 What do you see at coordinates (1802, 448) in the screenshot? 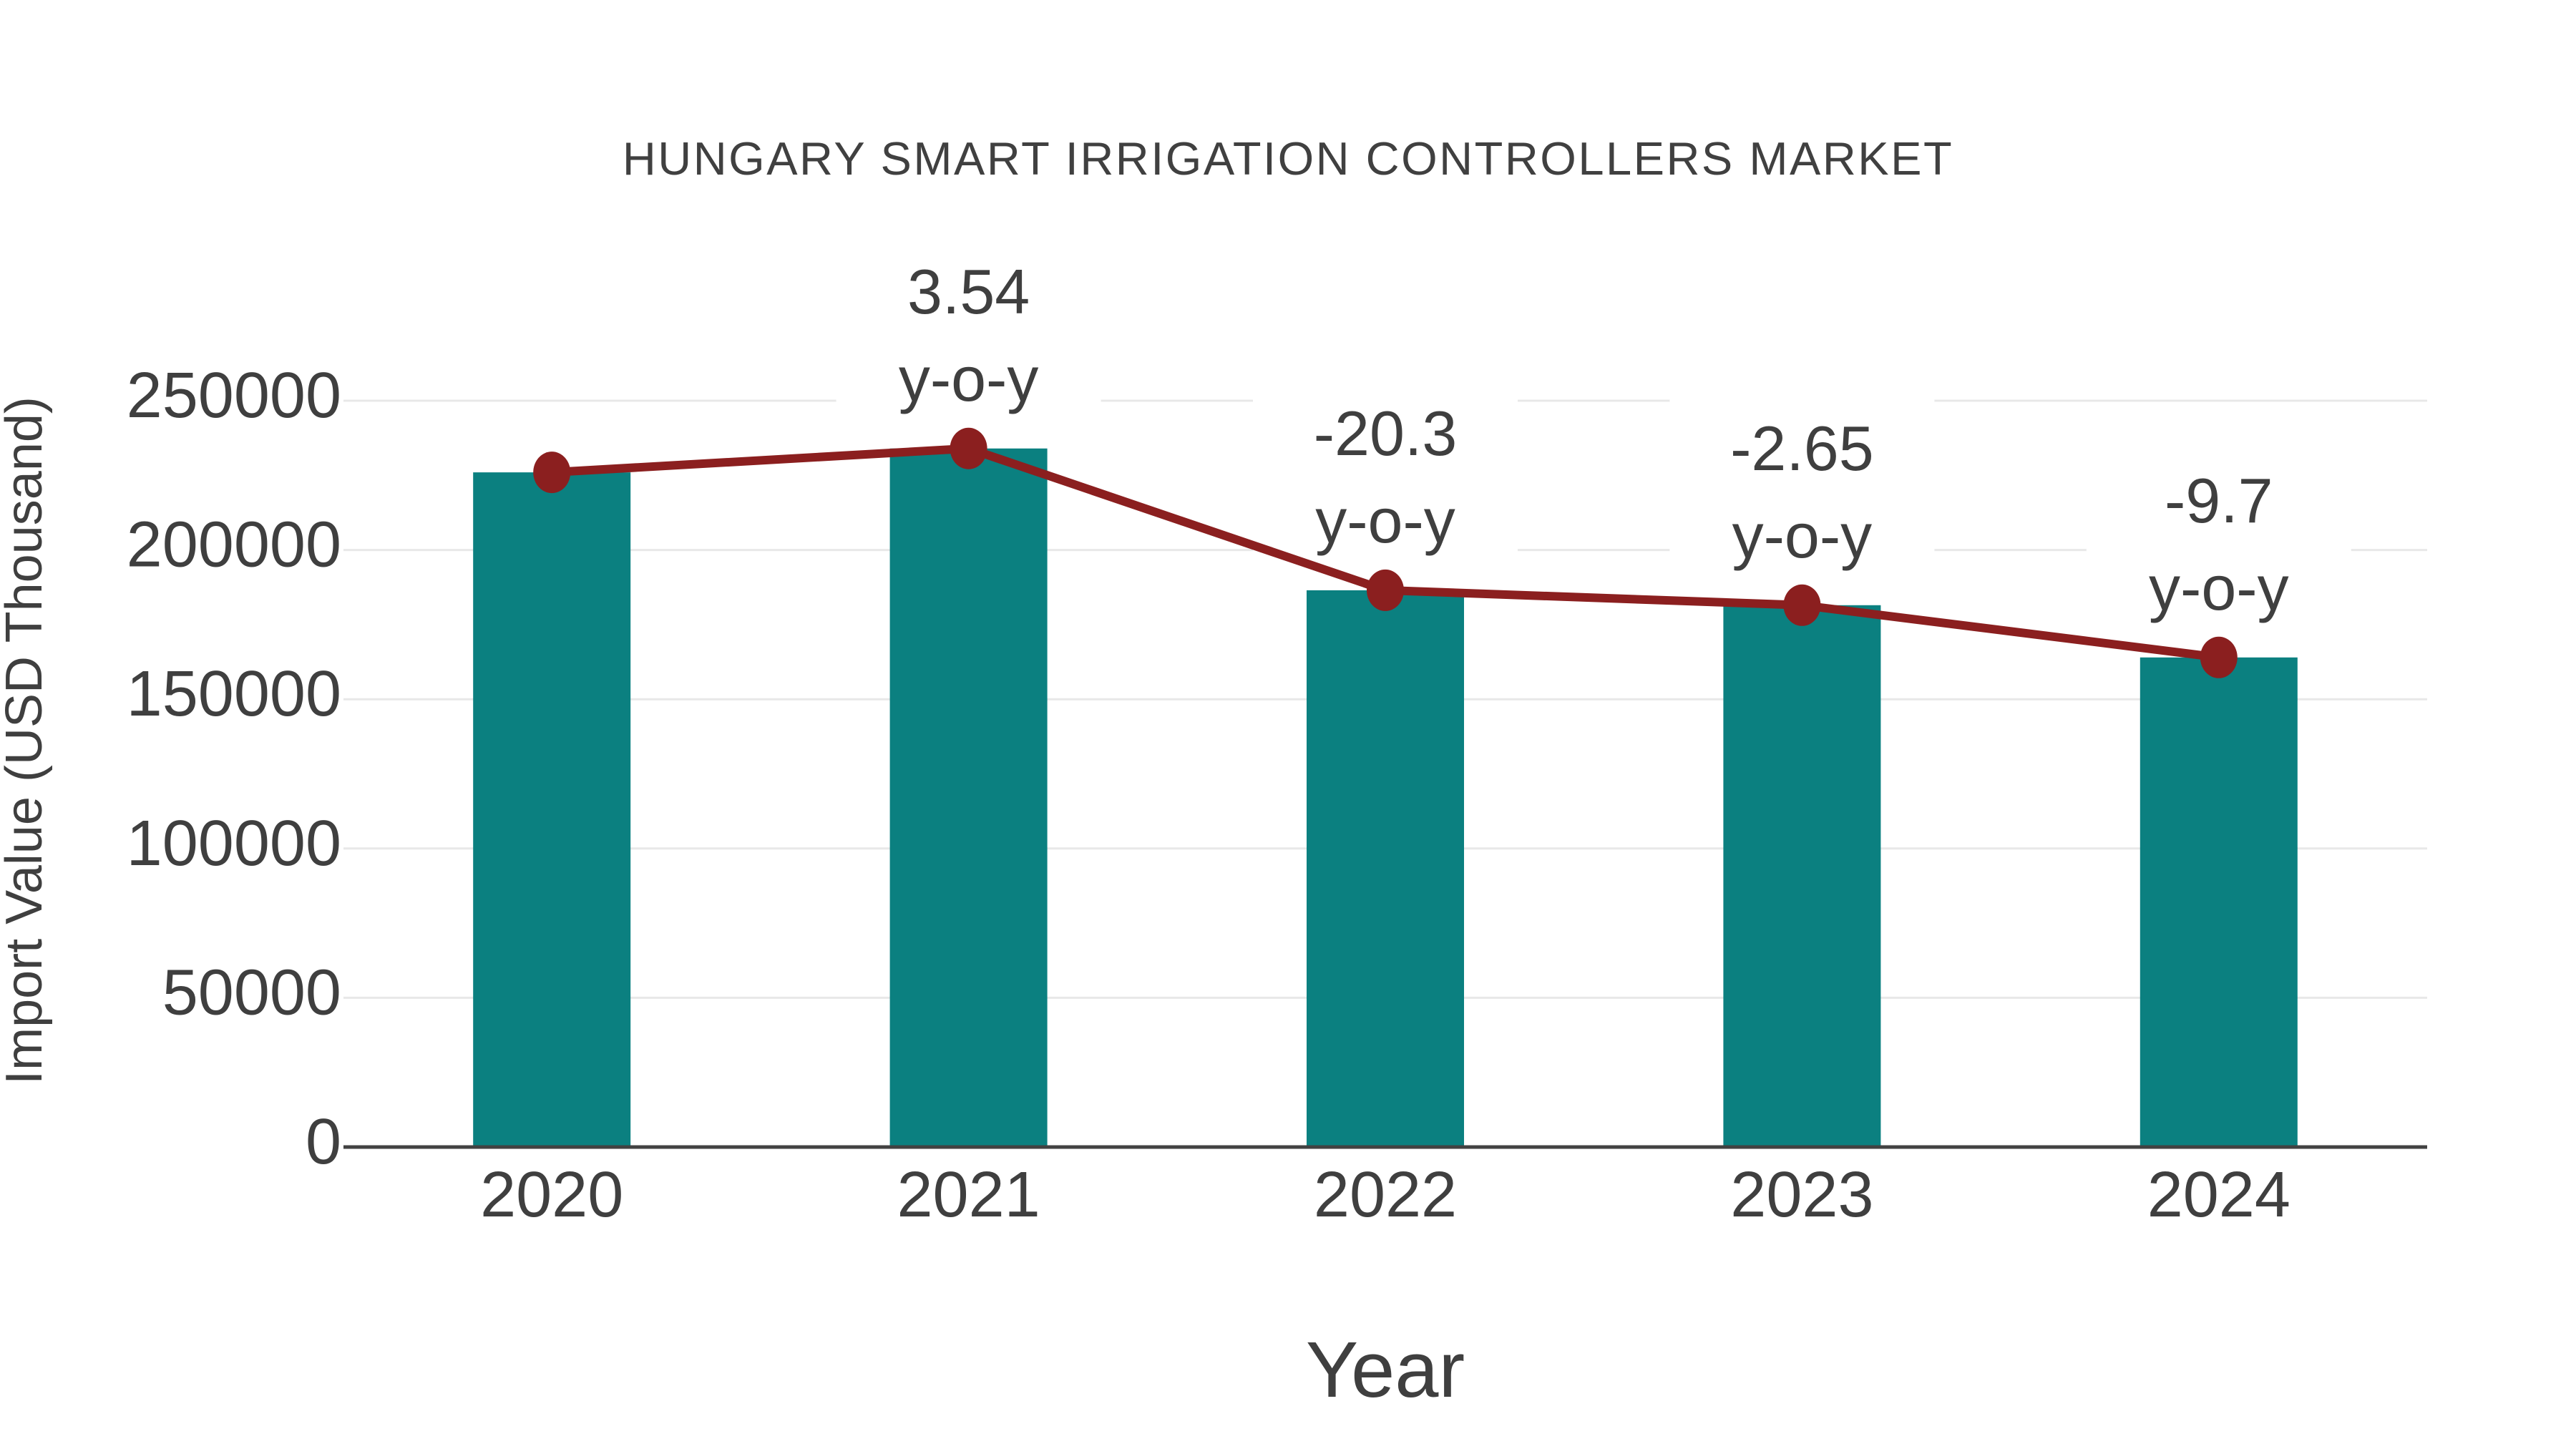
I see `annotation-value: -2.65` at bounding box center [1802, 448].